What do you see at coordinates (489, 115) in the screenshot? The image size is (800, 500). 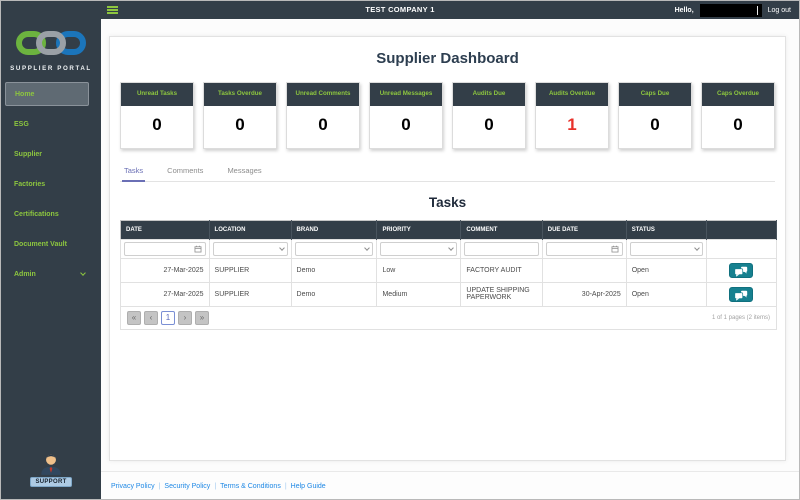 I see `stat-card-audits-due: Audits Due 0` at bounding box center [489, 115].